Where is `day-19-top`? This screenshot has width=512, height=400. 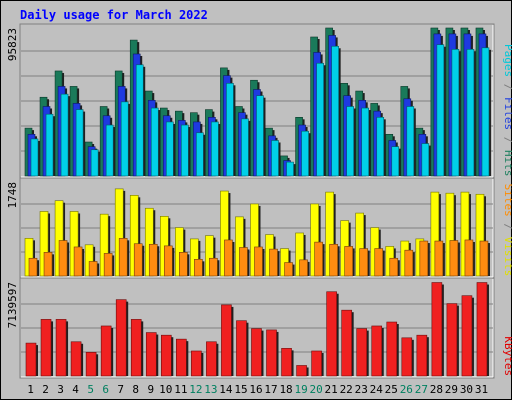
day-19-top is located at coordinates (303, 147).